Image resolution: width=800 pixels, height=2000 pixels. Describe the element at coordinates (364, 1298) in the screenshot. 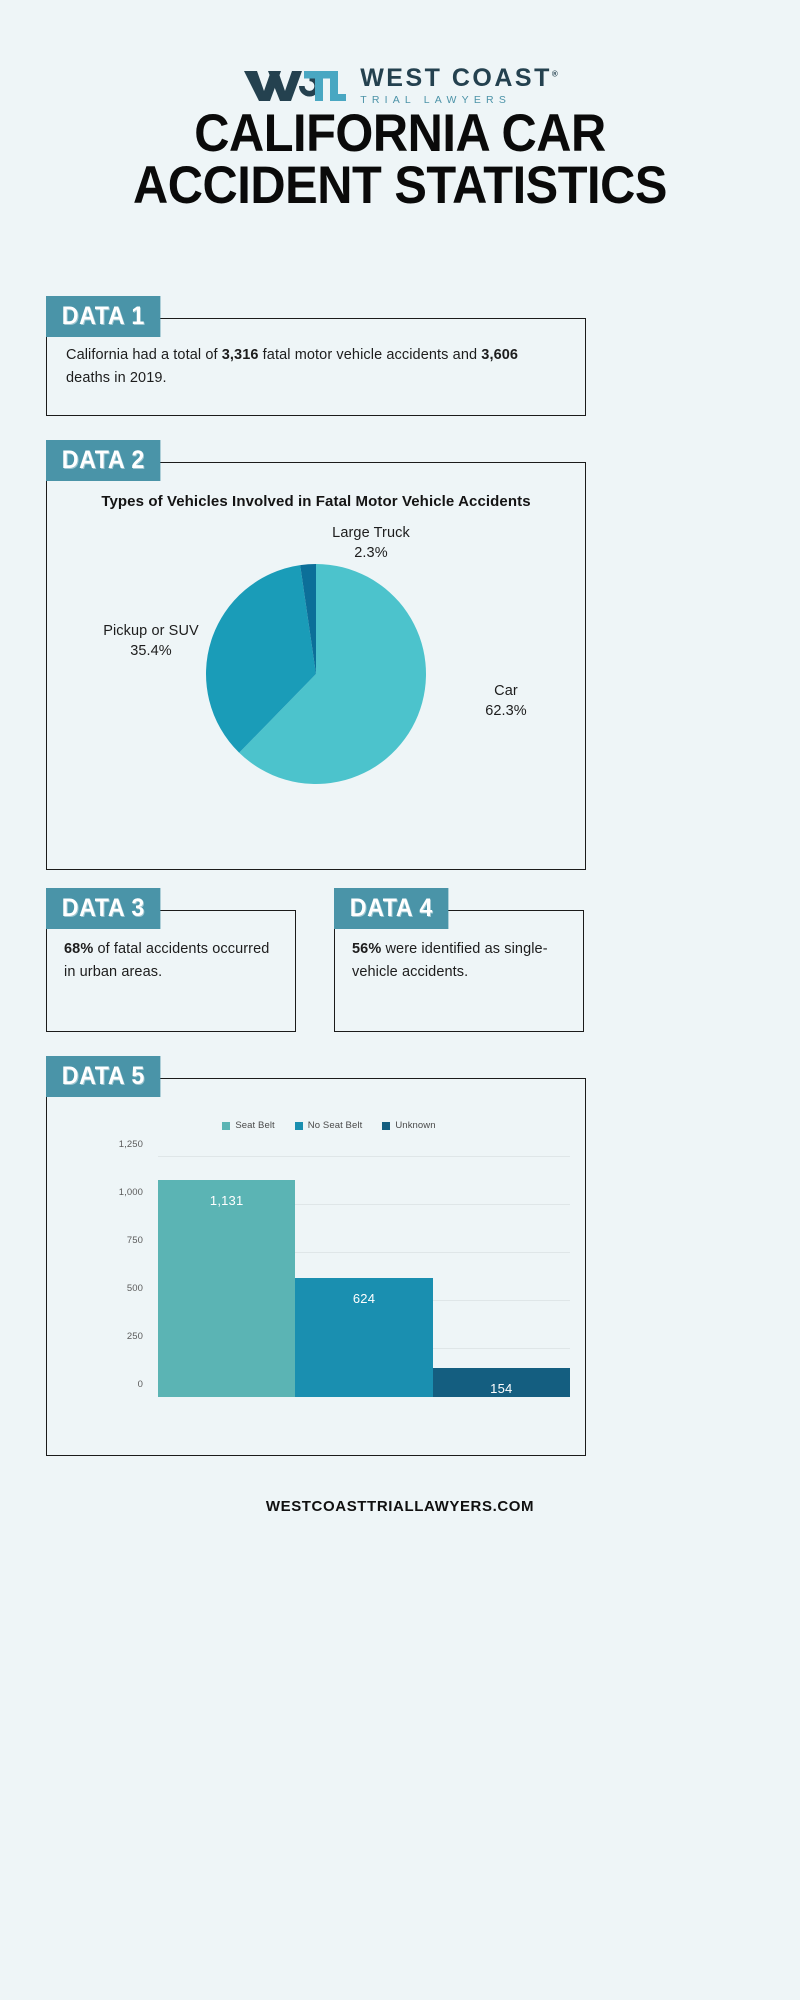

I see `bar-value-label: 624` at that location.